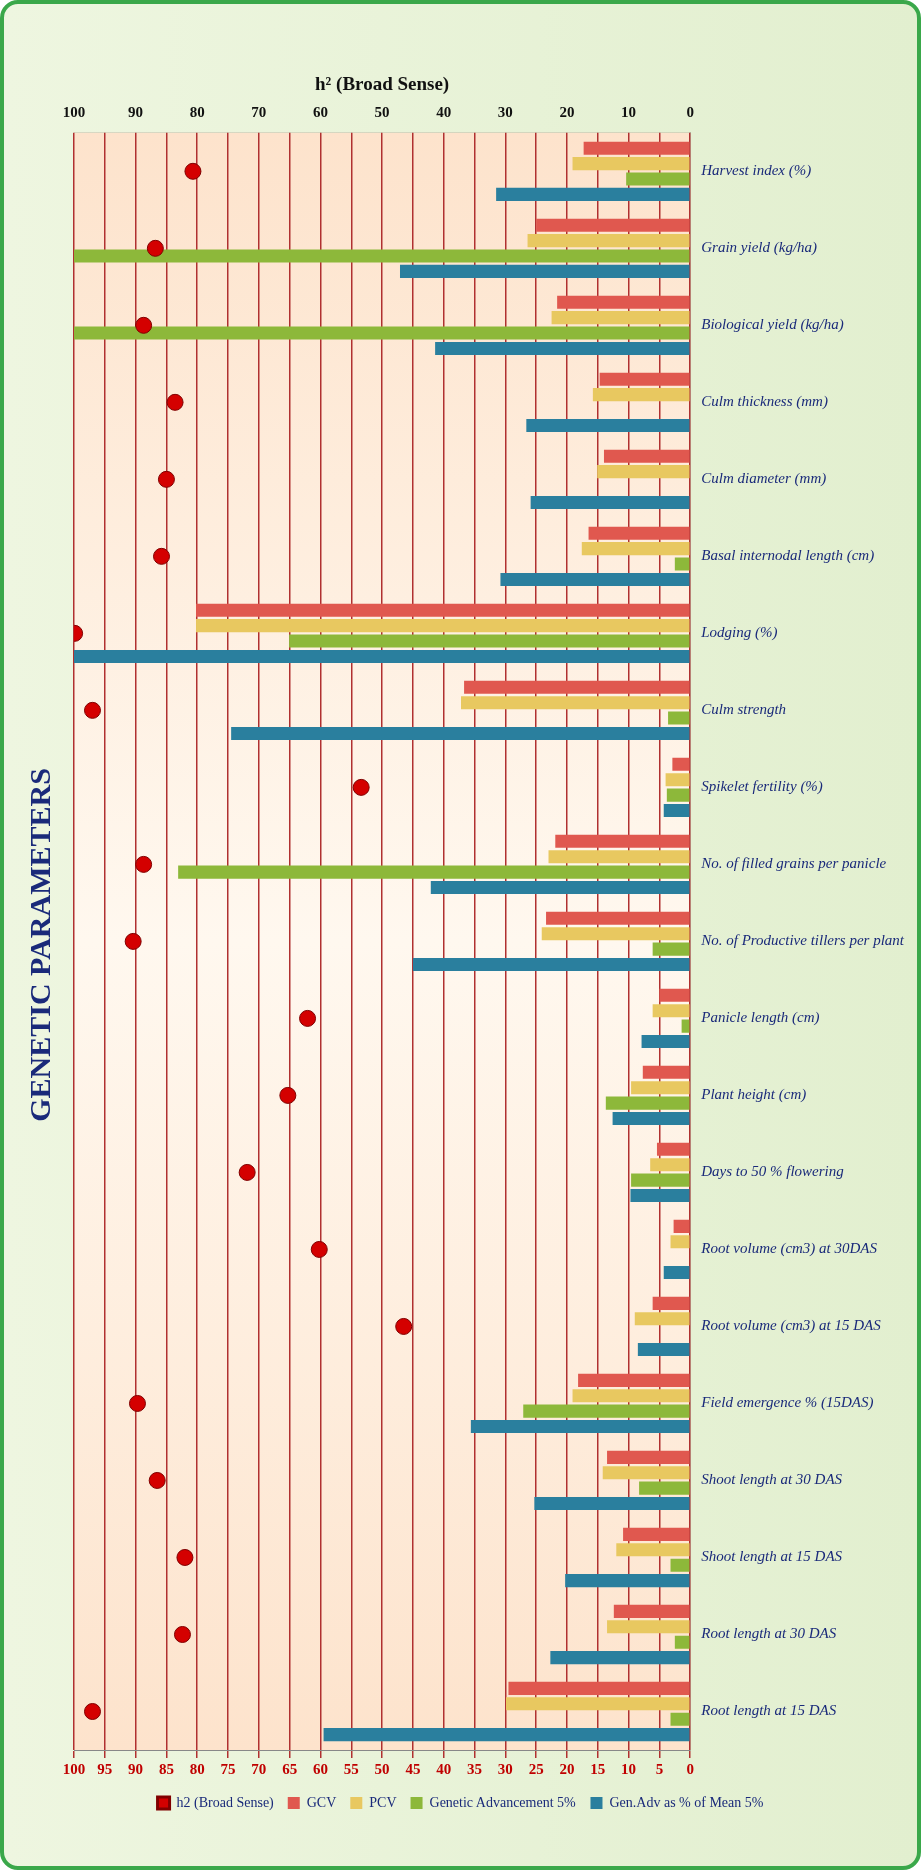 Image resolution: width=921 pixels, height=1870 pixels. Describe the element at coordinates (290, 1768) in the screenshot. I see `x-tick-label: 65` at that location.